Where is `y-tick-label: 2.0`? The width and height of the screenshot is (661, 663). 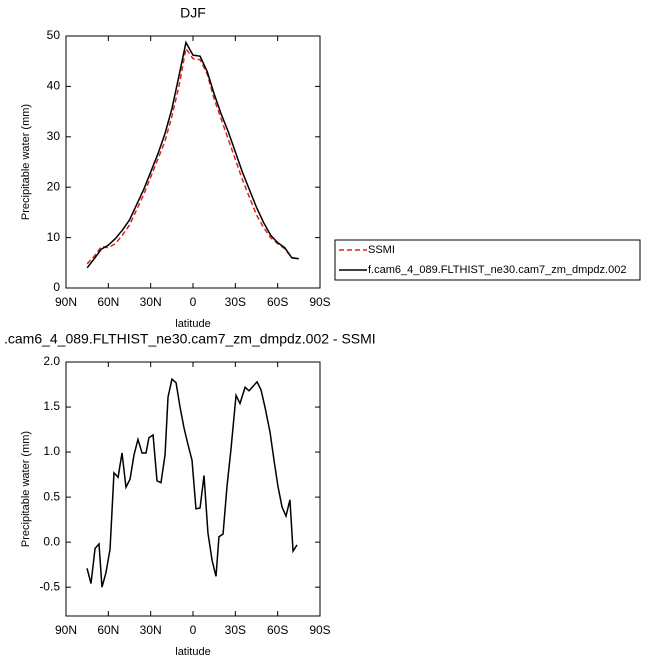
y-tick-label: 2.0 is located at coordinates (51, 361).